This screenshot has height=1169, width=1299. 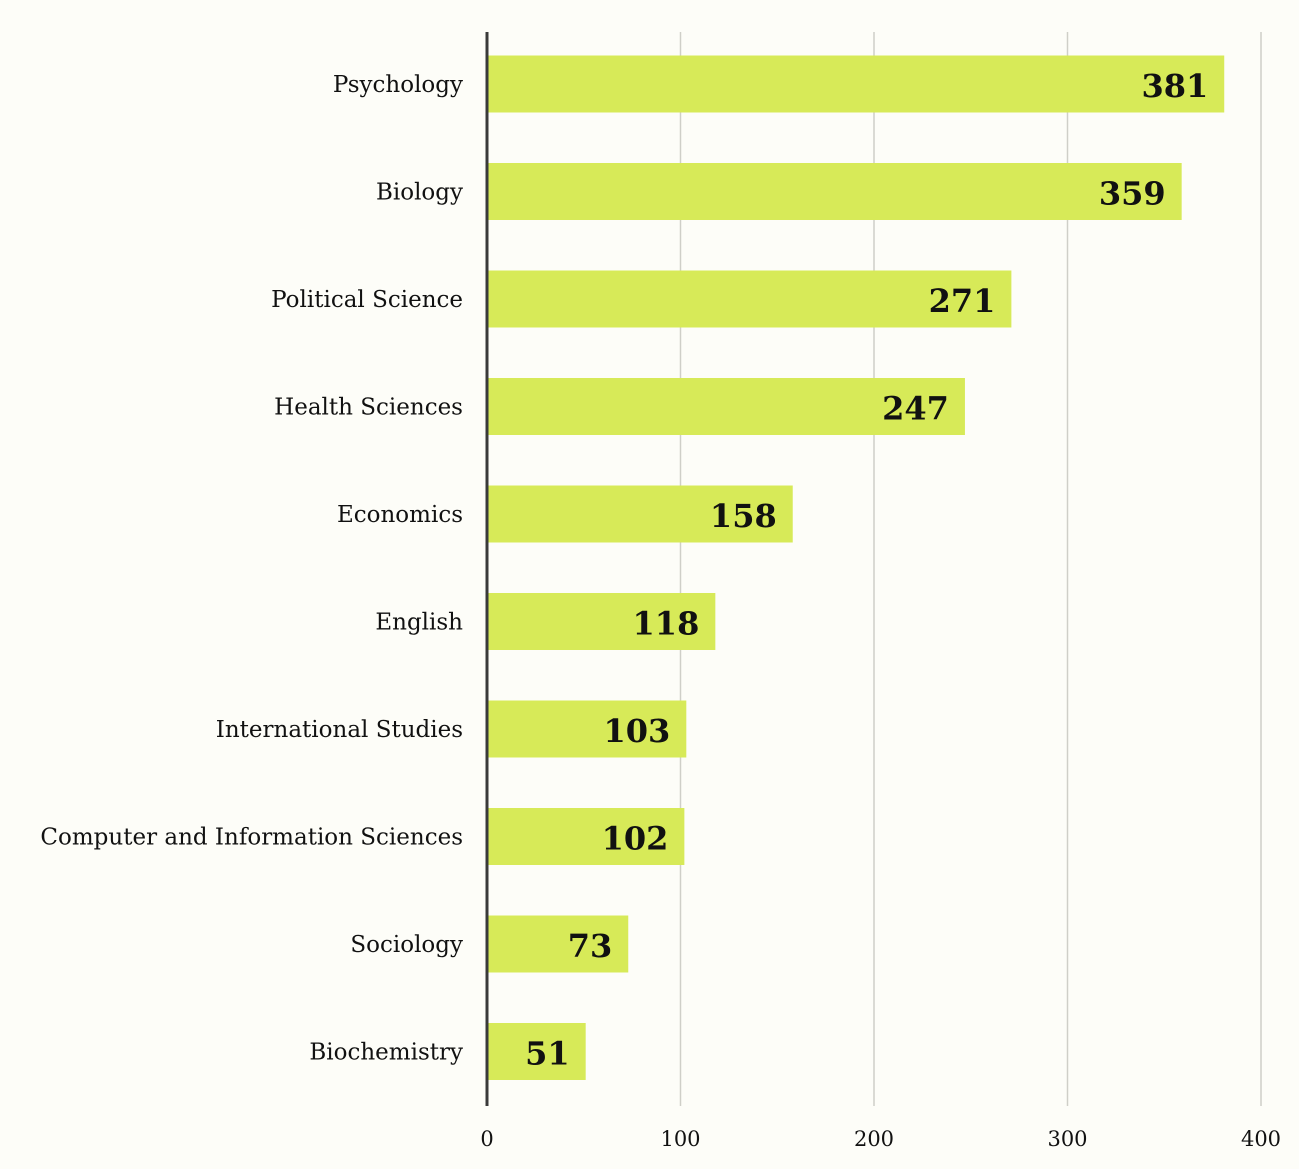 I want to click on category-label: Psychology, so click(x=398, y=85).